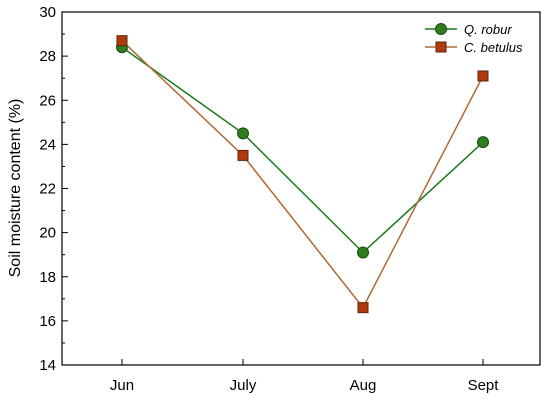  Describe the element at coordinates (47, 277) in the screenshot. I see `y-tick-label: 18` at that location.